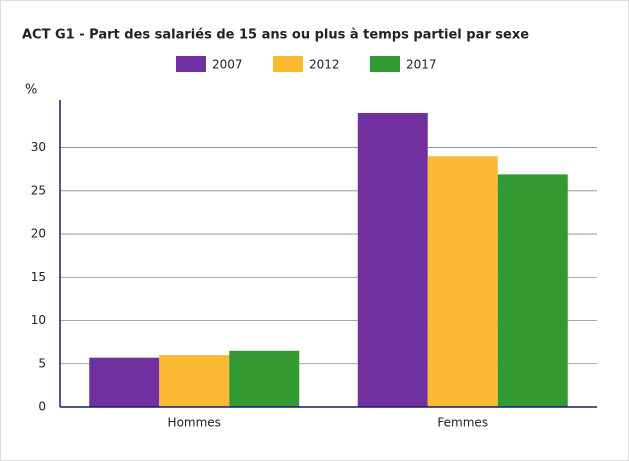 The image size is (629, 461). What do you see at coordinates (31, 90) in the screenshot?
I see `y-axis-label: %` at bounding box center [31, 90].